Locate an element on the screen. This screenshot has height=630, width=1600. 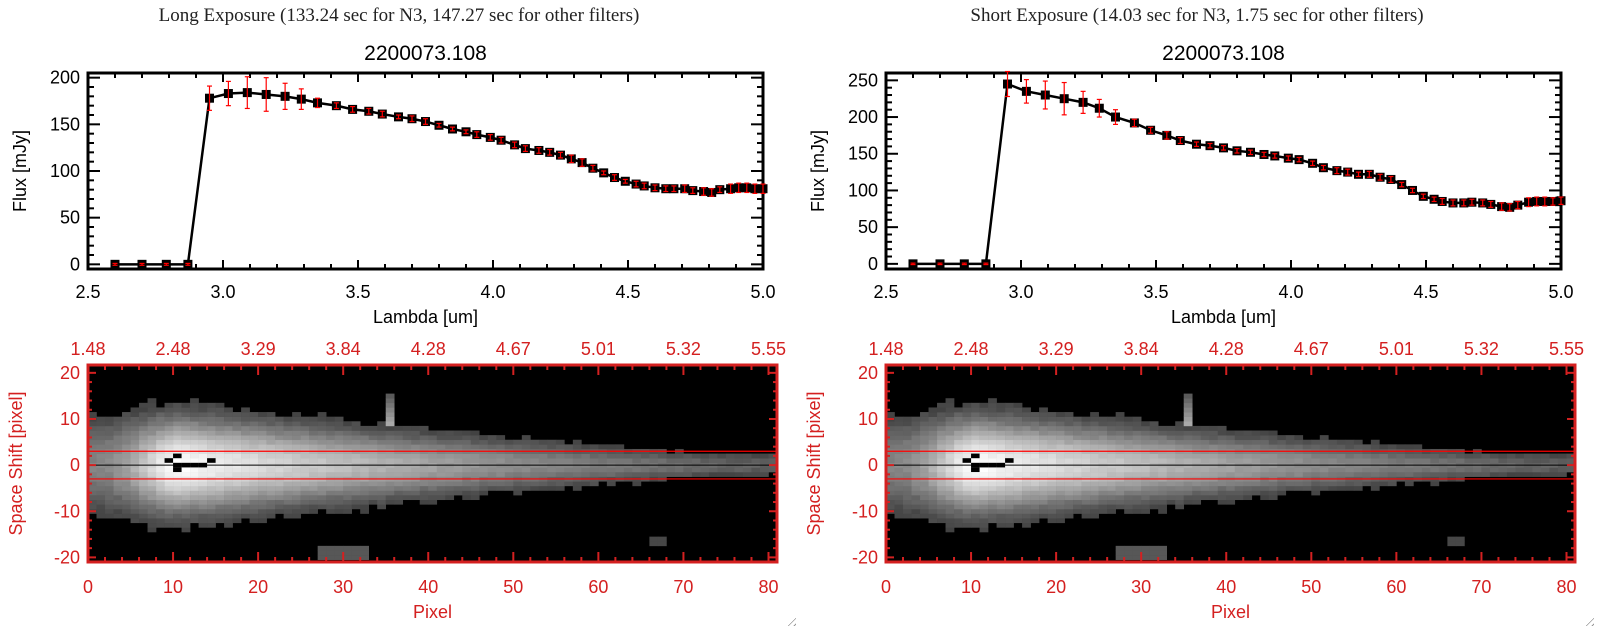
x-tick-label: 70 is located at coordinates (683, 587).